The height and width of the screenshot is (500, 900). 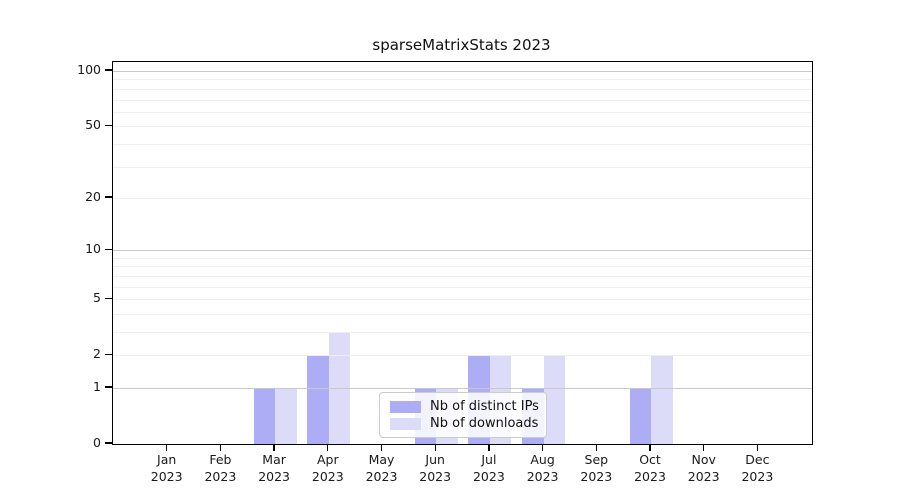 What do you see at coordinates (435, 468) in the screenshot?
I see `x-tick-label-jun: Jun 2023` at bounding box center [435, 468].